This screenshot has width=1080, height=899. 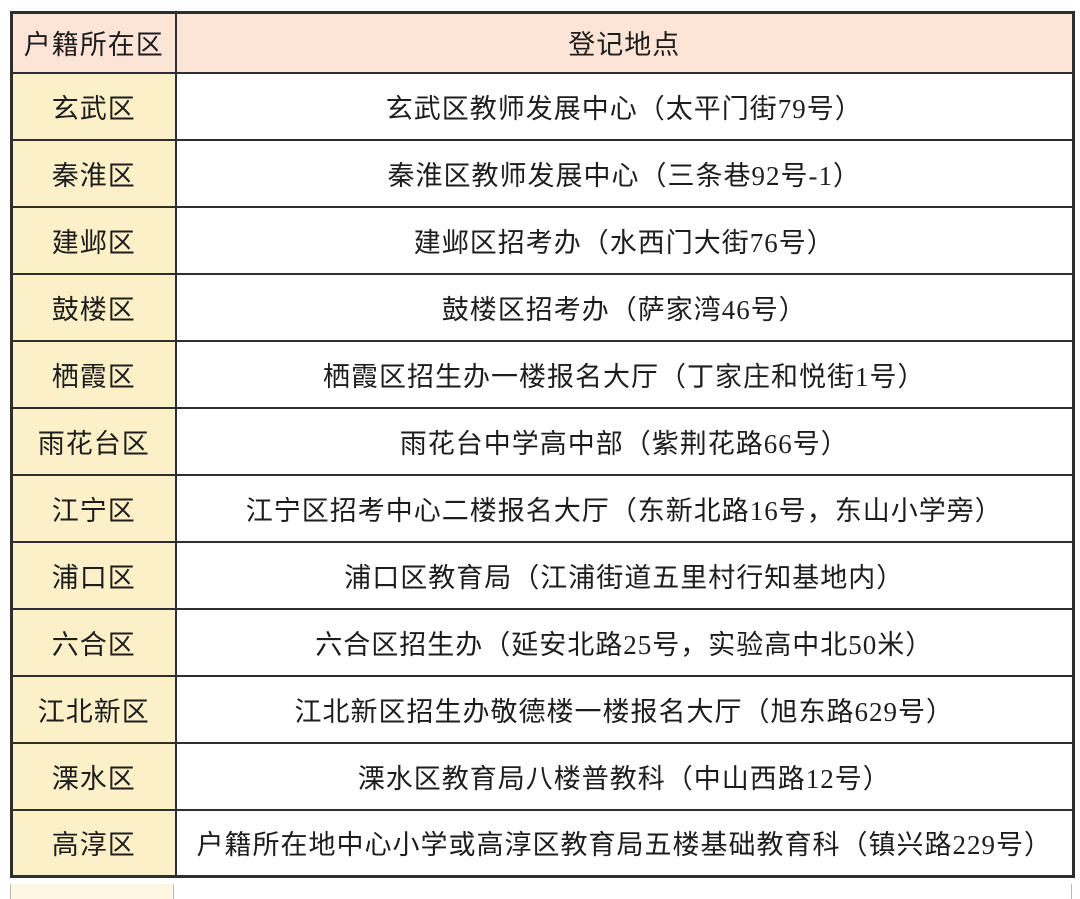 What do you see at coordinates (624, 776) in the screenshot?
I see `location-cell: 溧水区教育局八楼普教科（中山西路12号）` at bounding box center [624, 776].